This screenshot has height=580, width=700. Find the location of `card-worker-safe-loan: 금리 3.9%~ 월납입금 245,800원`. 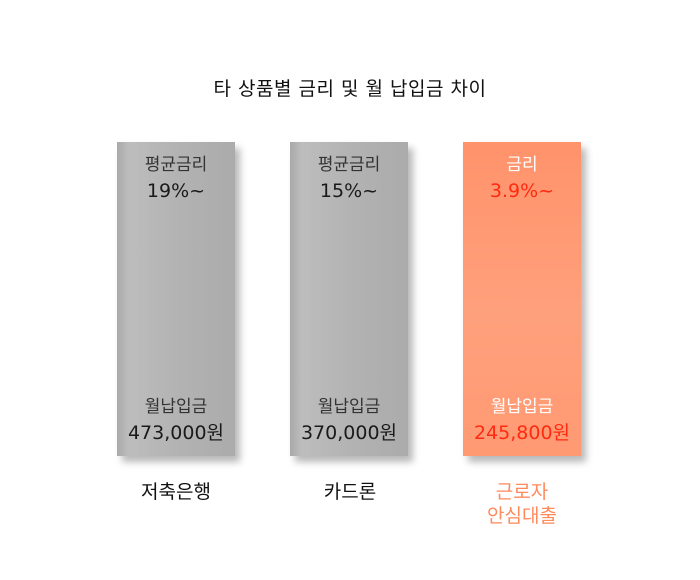

card-worker-safe-loan: 금리 3.9%~ 월납입금 245,800원 is located at coordinates (522, 299).